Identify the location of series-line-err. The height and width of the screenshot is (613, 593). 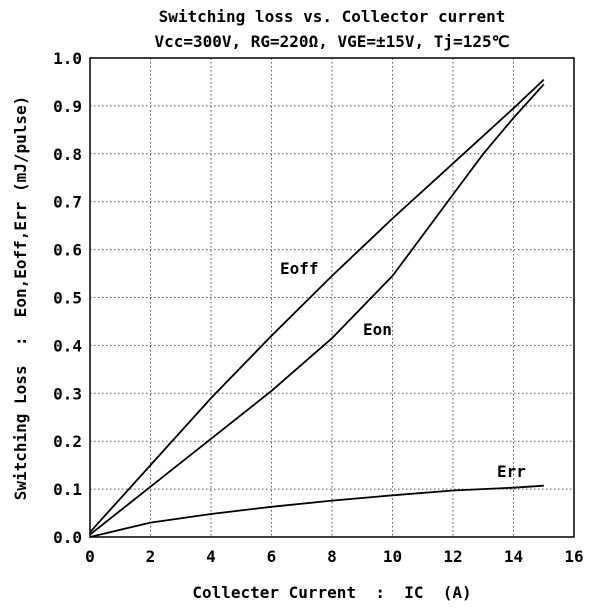
(316, 511).